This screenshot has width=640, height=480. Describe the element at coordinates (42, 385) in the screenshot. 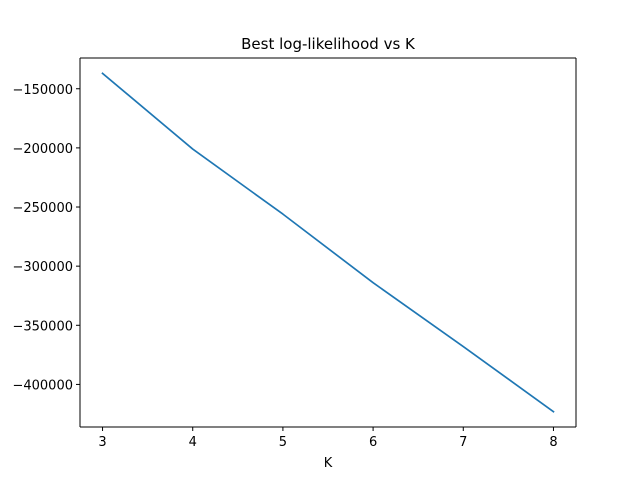

I see `y-tick-label: −400000` at that location.